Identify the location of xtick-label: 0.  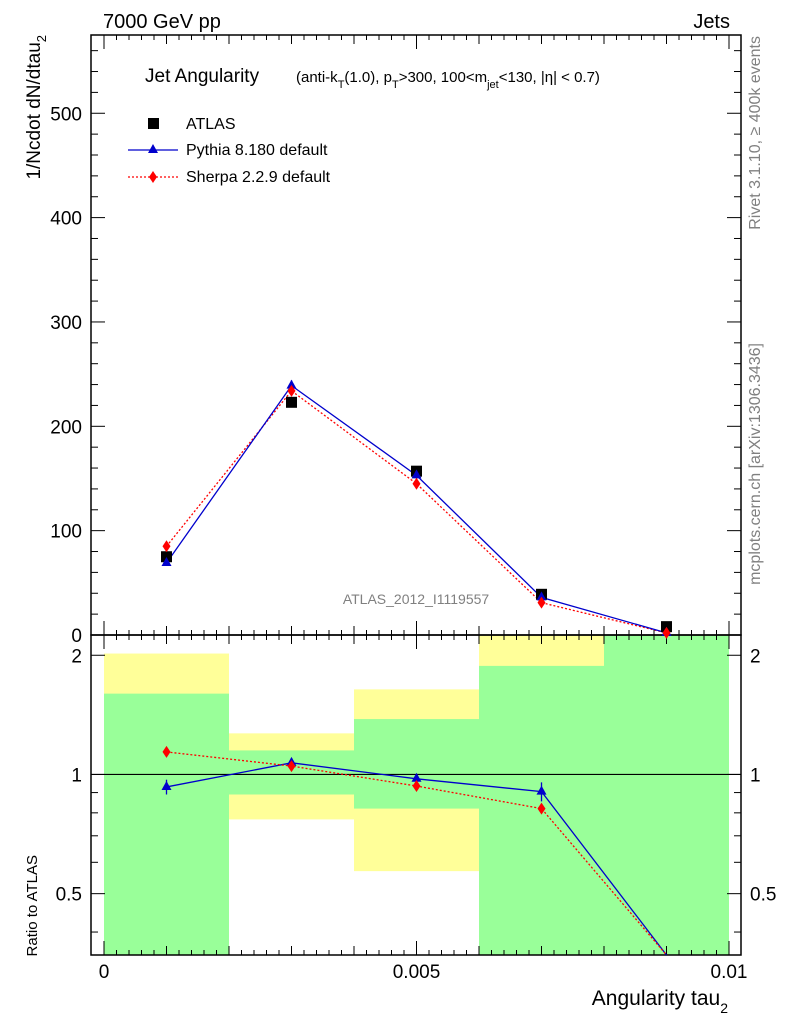
(104, 972).